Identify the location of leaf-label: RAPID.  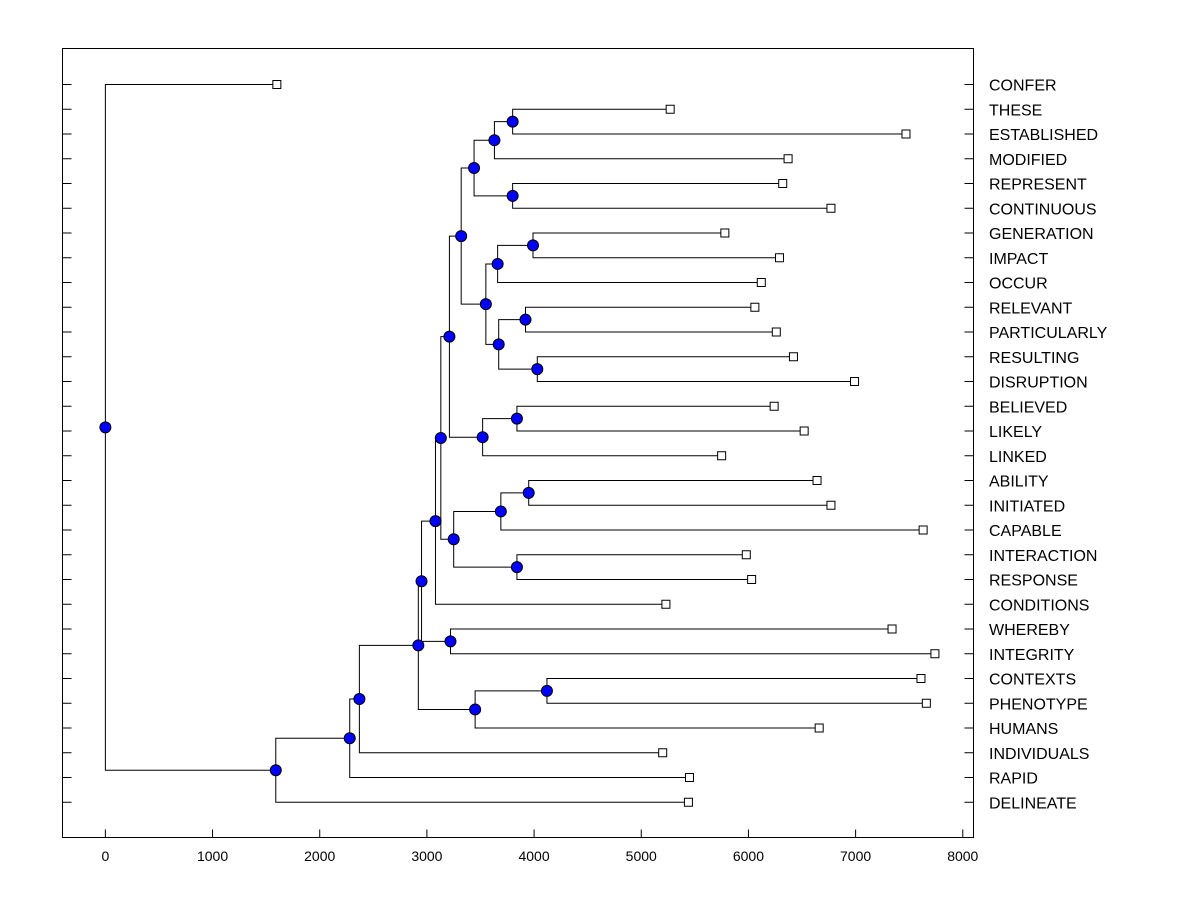
(1013, 779).